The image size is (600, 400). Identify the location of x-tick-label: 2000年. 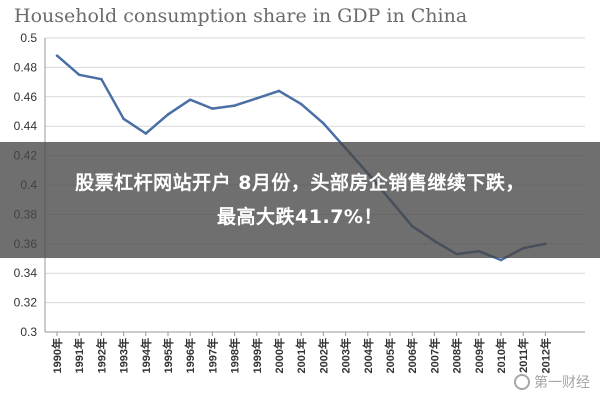
(279, 355).